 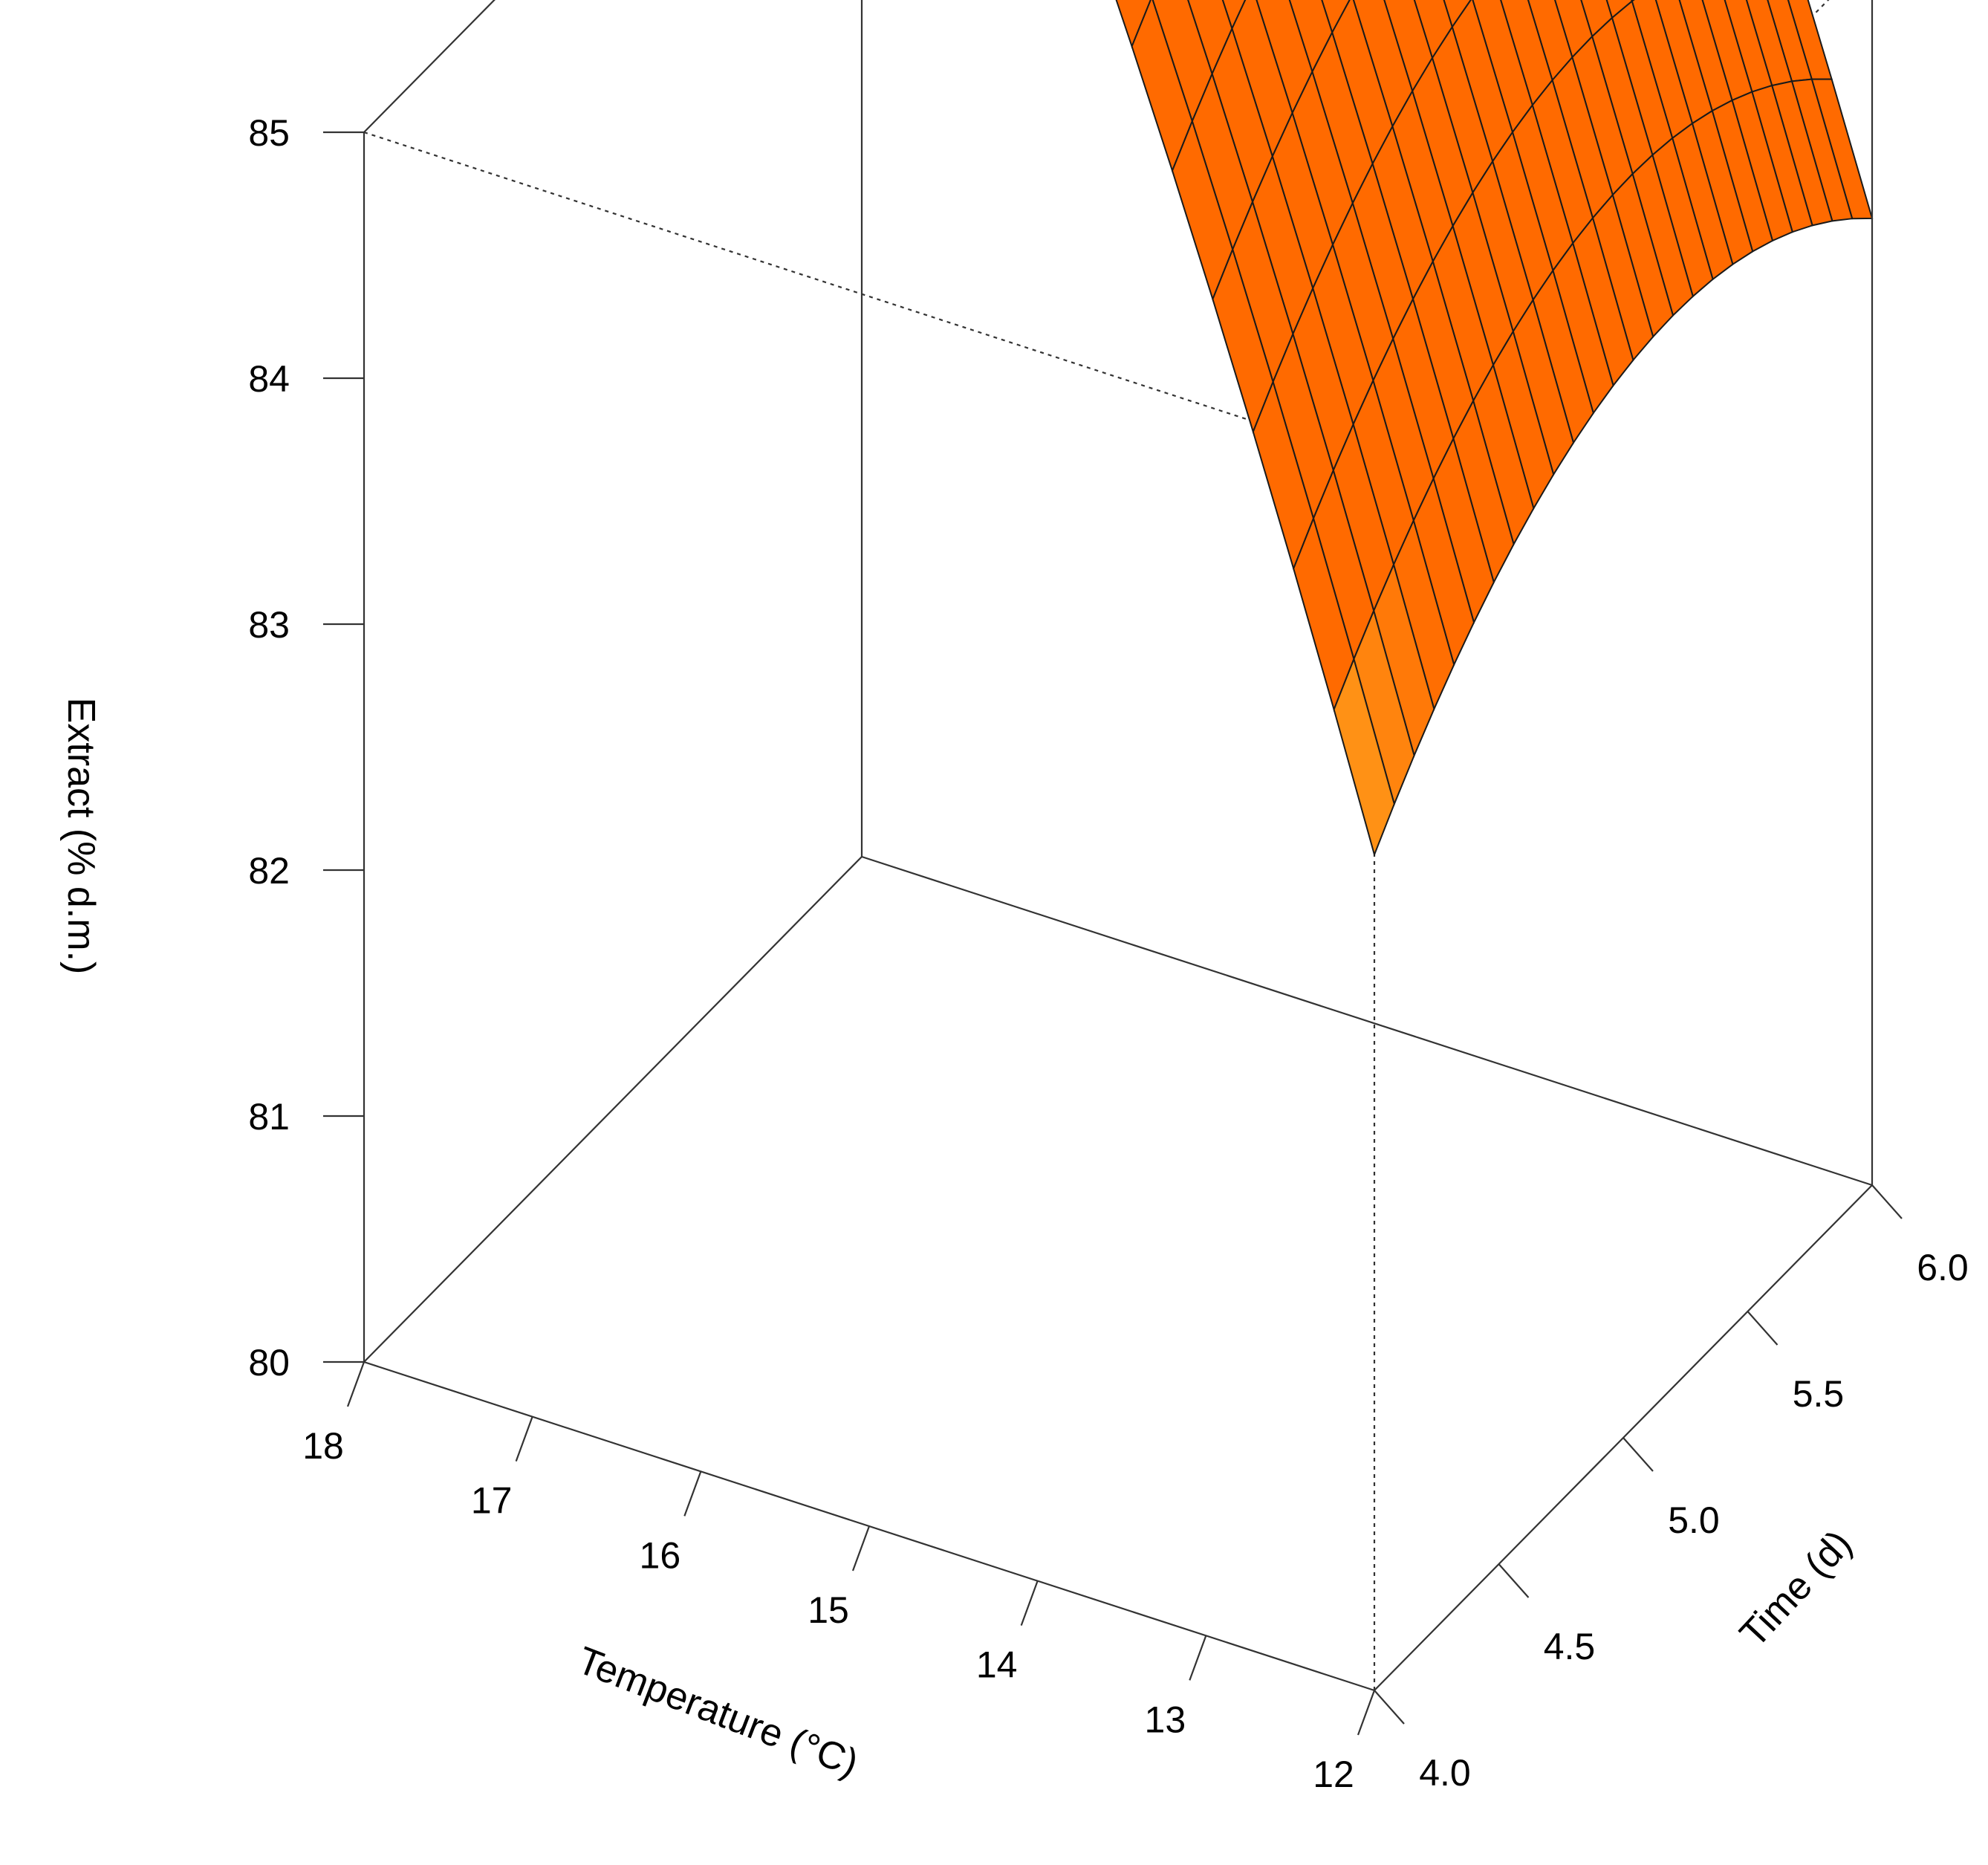 What do you see at coordinates (1819, 1394) in the screenshot?
I see `y-tick-label: 5.5` at bounding box center [1819, 1394].